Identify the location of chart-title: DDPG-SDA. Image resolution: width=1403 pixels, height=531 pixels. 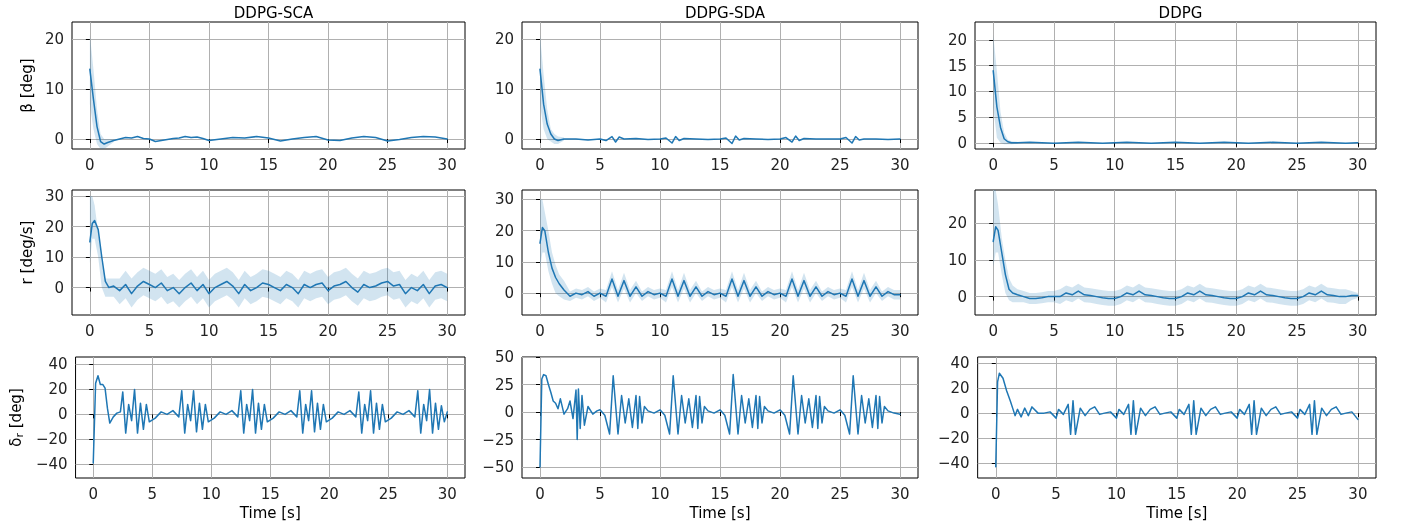
(725, 12).